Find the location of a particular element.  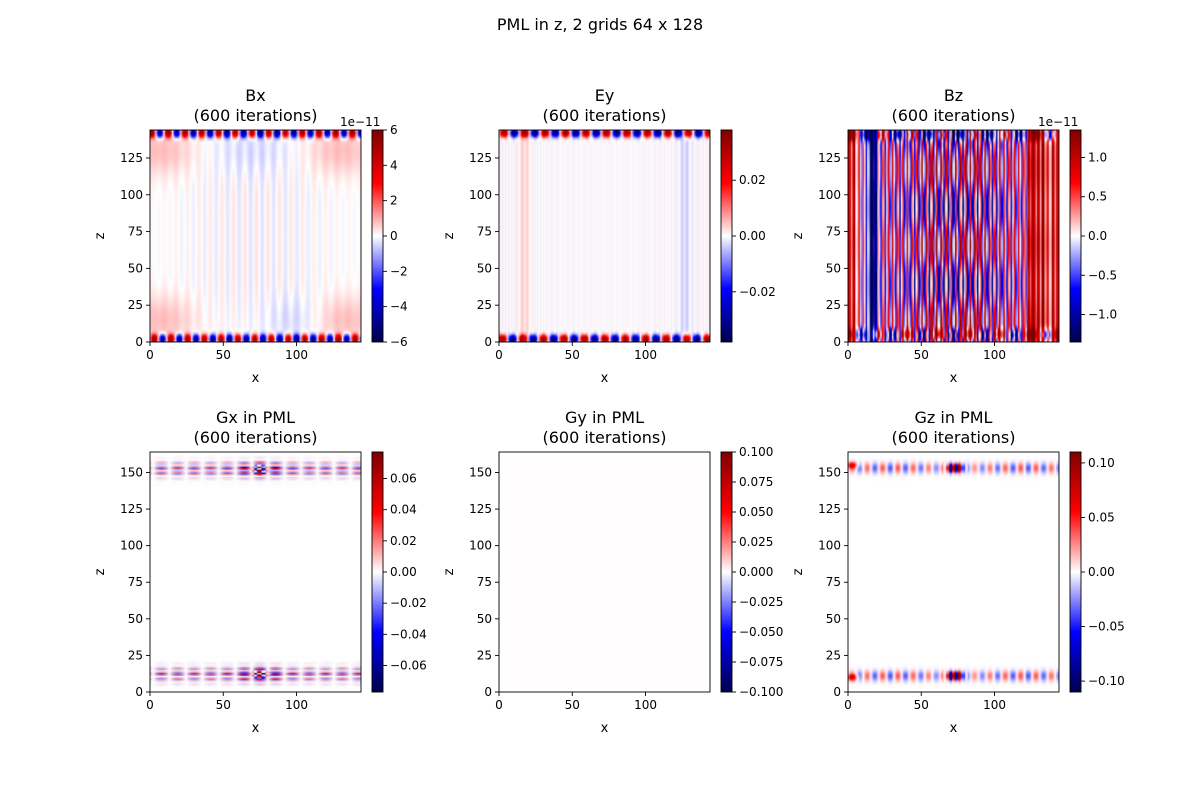

panel-title: Gx in PML is located at coordinates (255, 417).